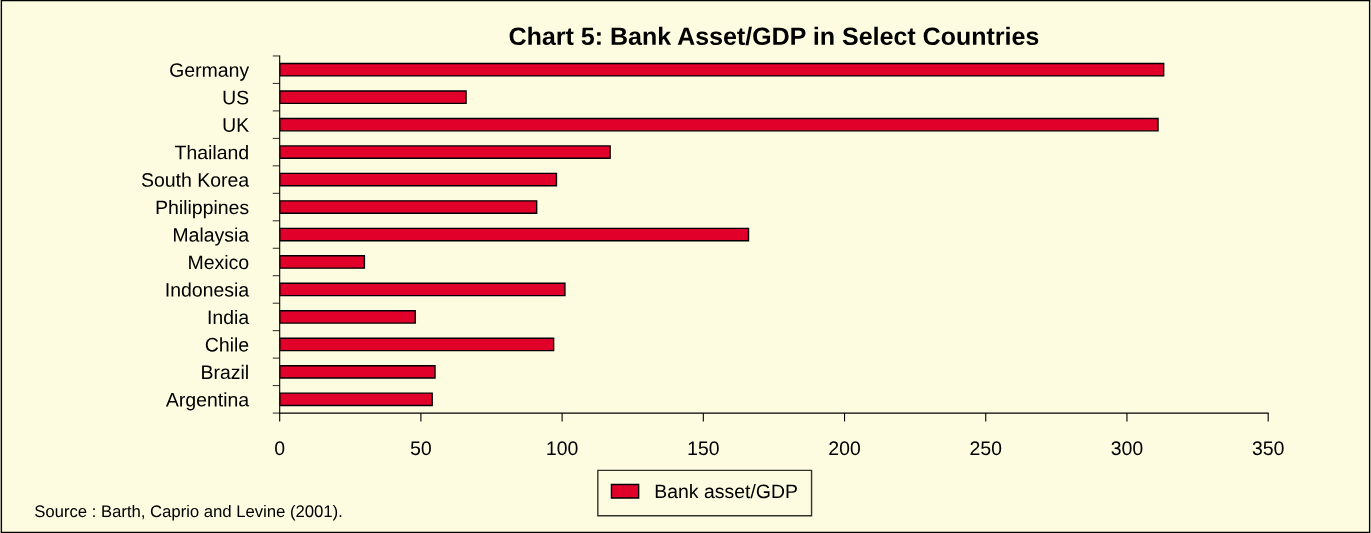  I want to click on legend-label: Bank asset/GDP, so click(726, 491).